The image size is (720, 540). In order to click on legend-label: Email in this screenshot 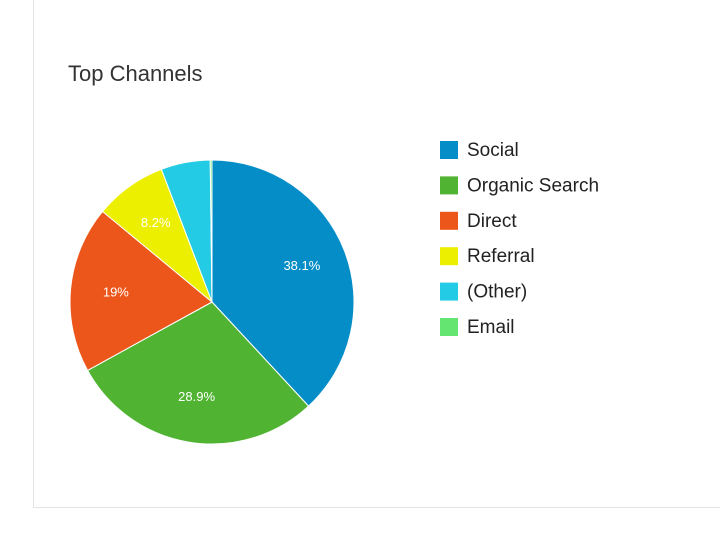, I will do `click(491, 327)`.